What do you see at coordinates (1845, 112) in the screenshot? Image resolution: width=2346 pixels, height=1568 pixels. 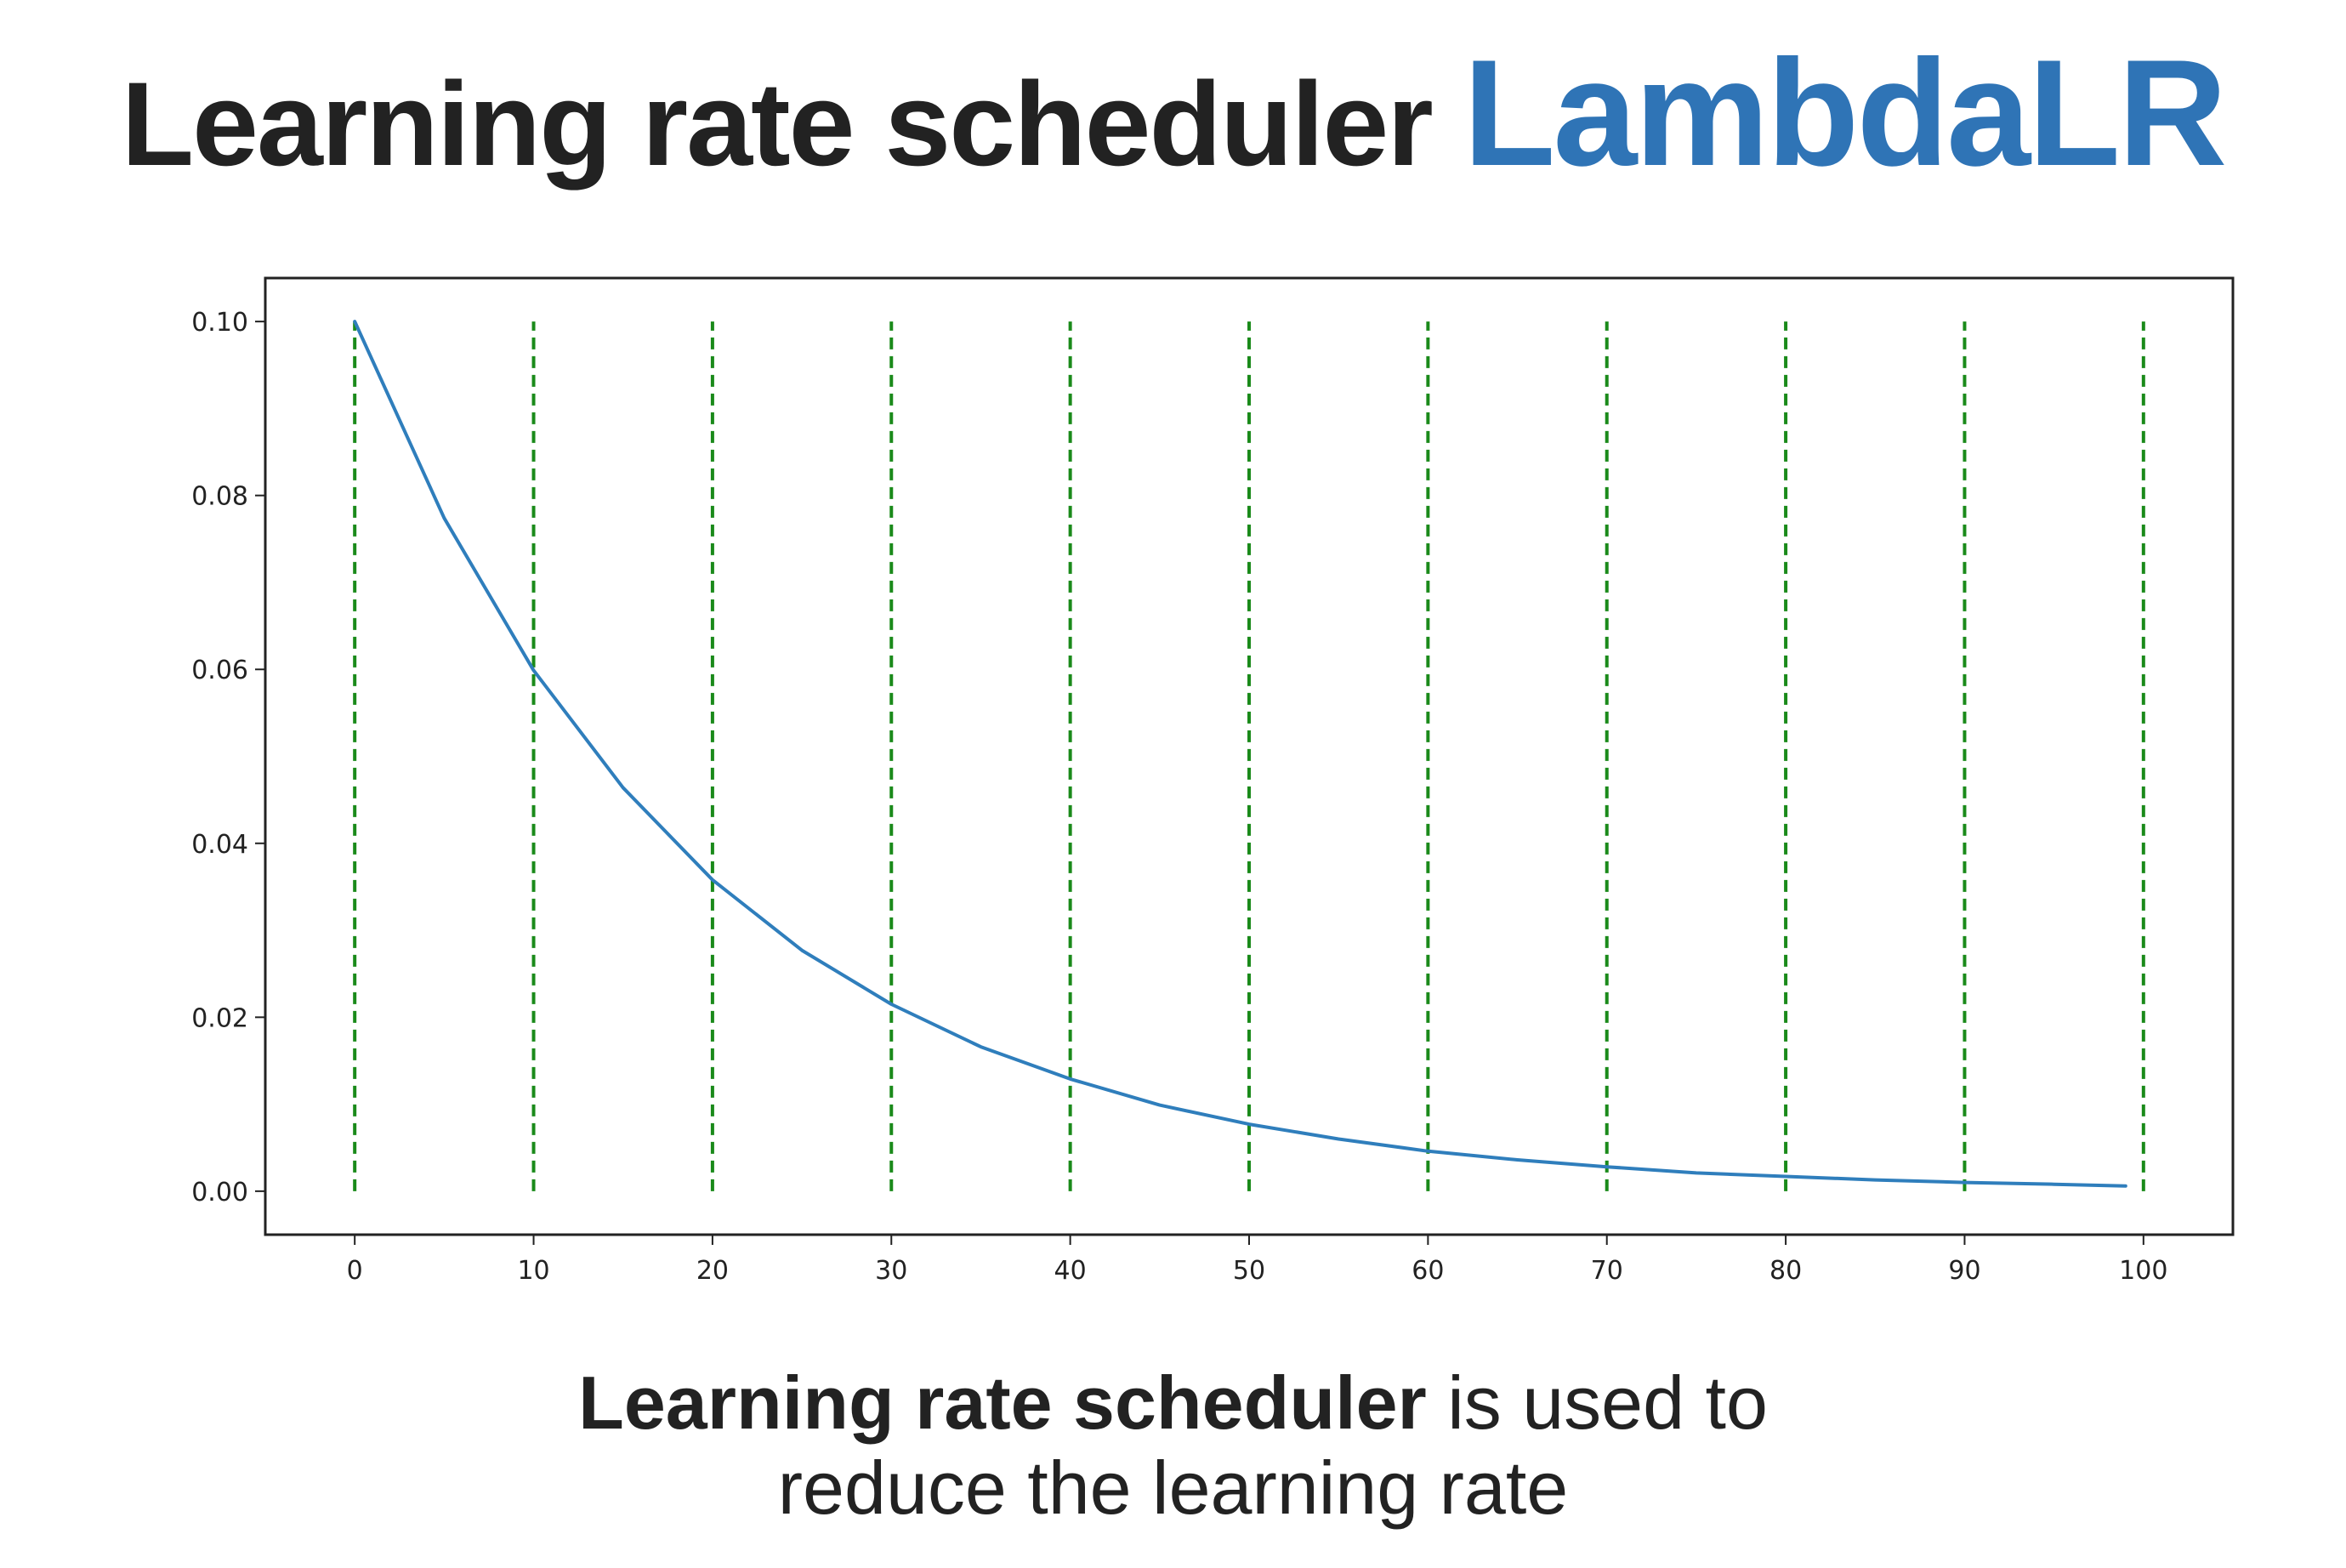 I see `title-accent: LambdaLR` at bounding box center [1845, 112].